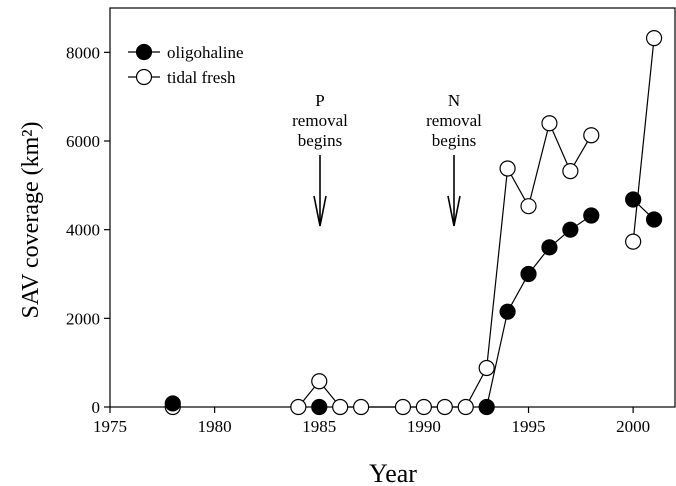 The image size is (676, 486). What do you see at coordinates (201, 77) in the screenshot?
I see `legend-label: tidal fresh` at bounding box center [201, 77].